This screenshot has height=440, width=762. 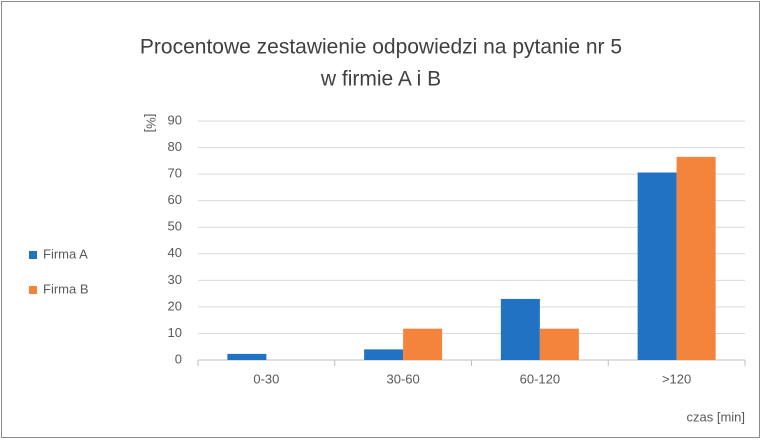 I want to click on x-tick-label: 30-60, so click(x=403, y=378).